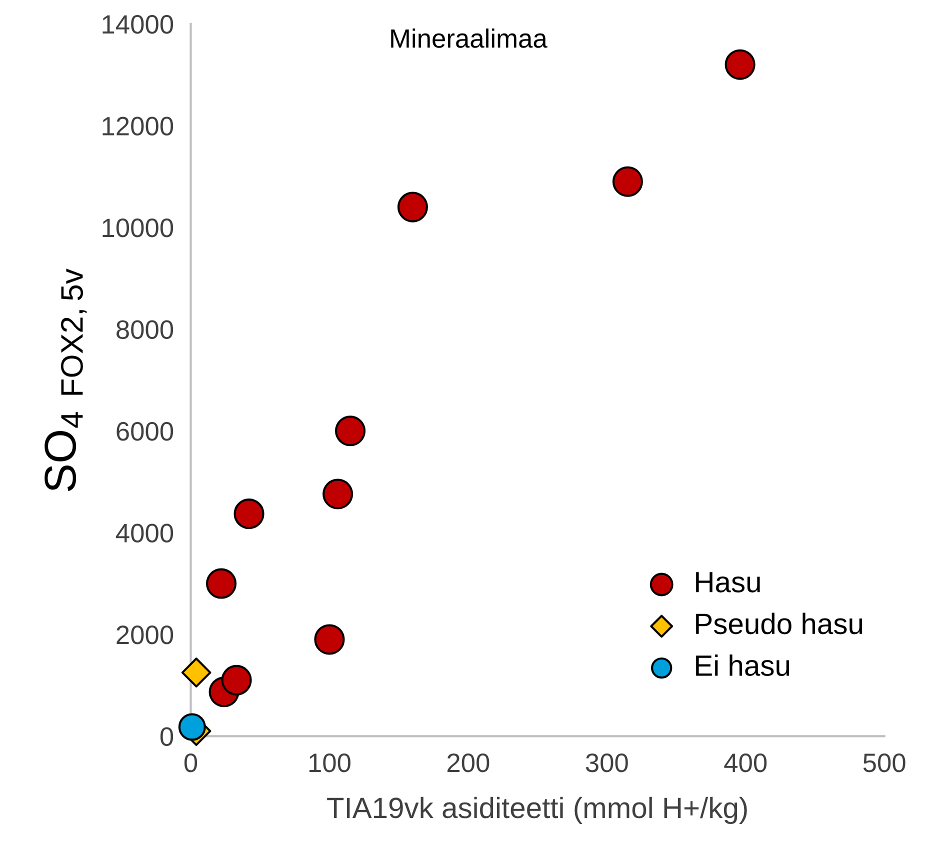 Image resolution: width=926 pixels, height=854 pixels. Describe the element at coordinates (469, 38) in the screenshot. I see `chart-title: Mineraalimaa` at that location.